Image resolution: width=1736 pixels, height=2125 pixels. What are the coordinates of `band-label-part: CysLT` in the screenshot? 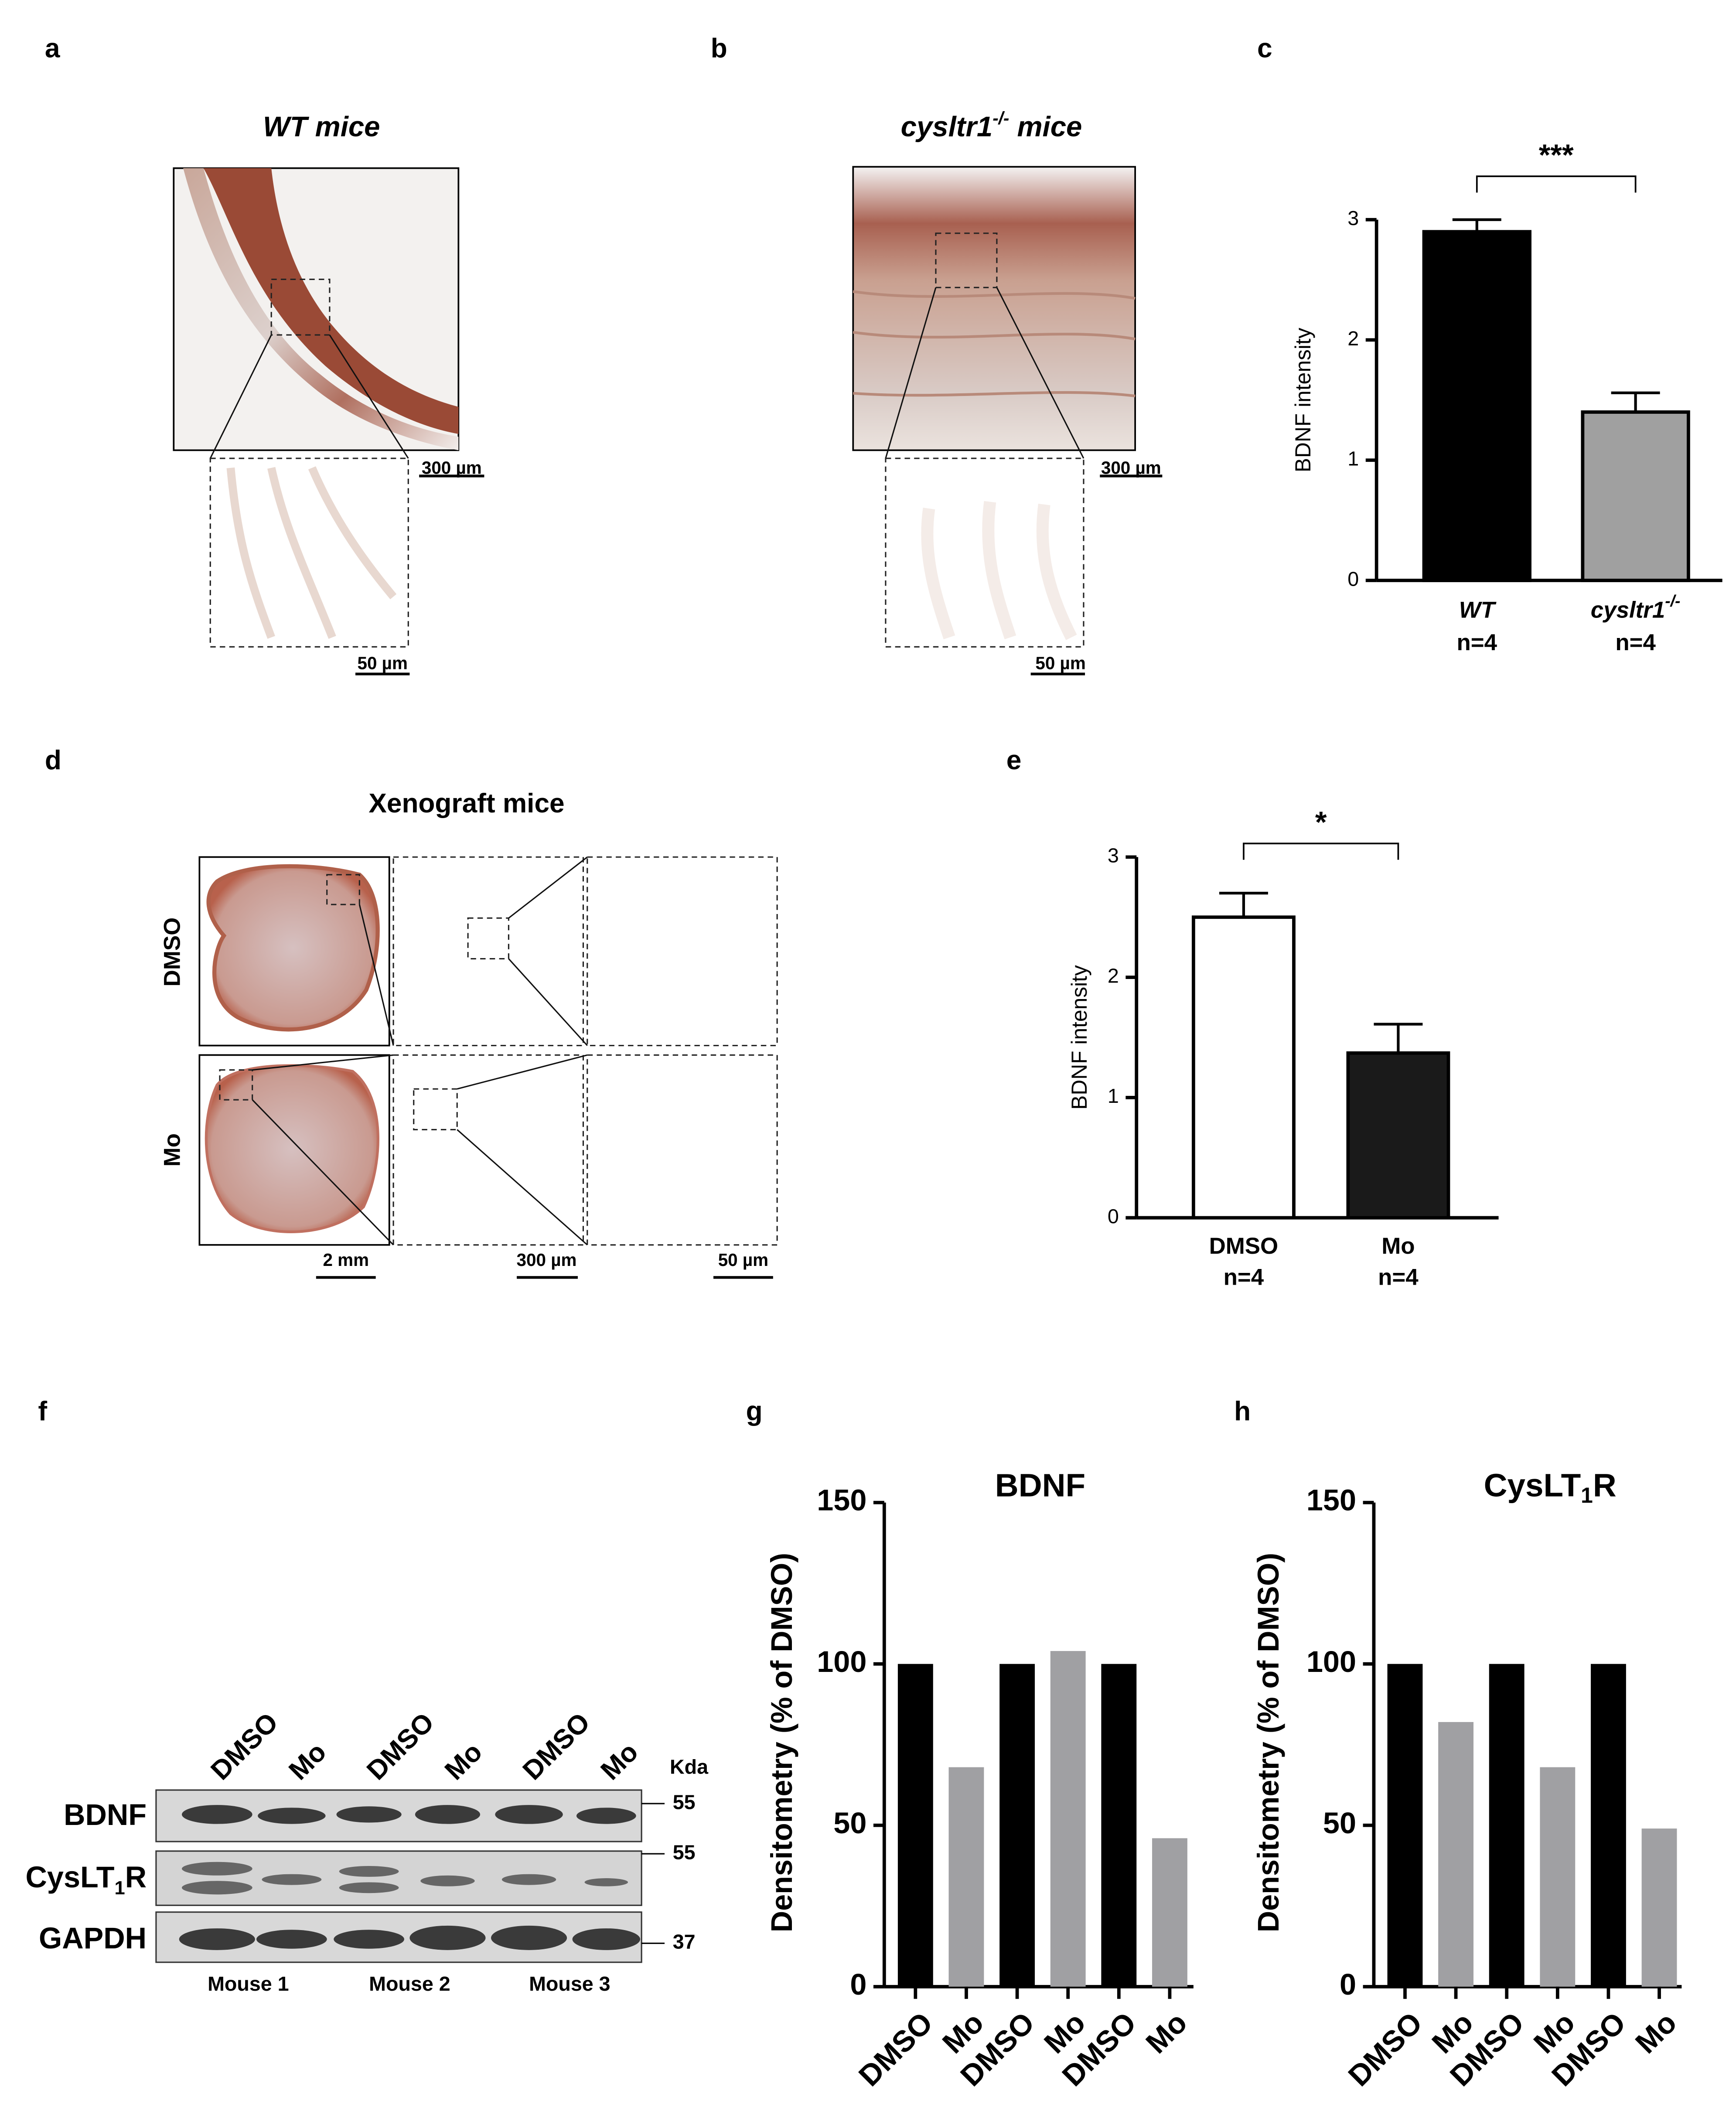 It's located at (71, 1878).